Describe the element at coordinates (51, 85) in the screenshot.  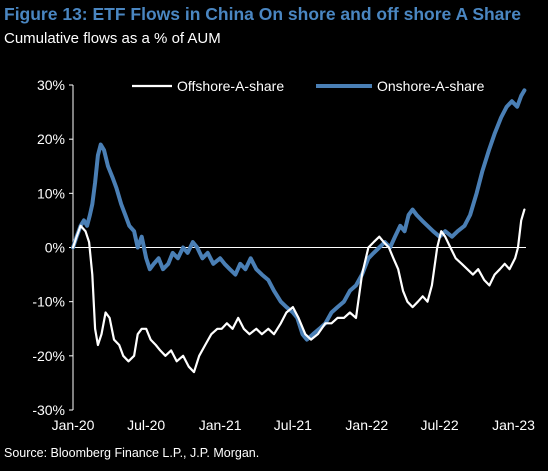
I see `y-tick-label: 30%` at that location.